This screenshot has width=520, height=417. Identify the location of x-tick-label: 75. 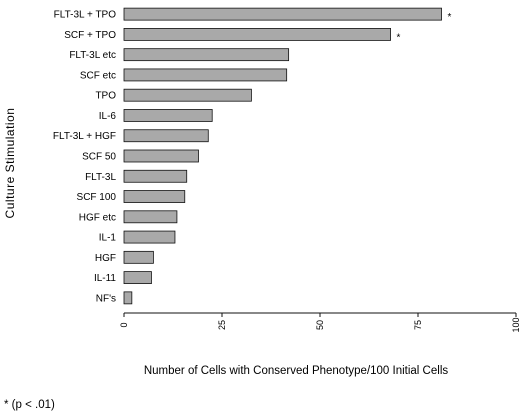
(418, 325).